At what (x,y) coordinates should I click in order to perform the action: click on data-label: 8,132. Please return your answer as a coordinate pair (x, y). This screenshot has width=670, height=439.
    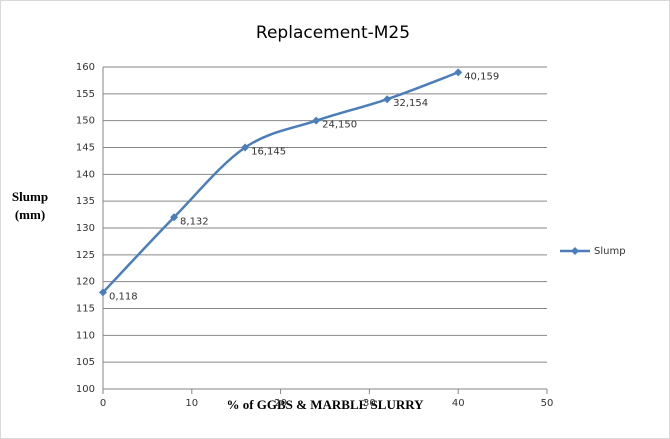
    Looking at the image, I should click on (194, 221).